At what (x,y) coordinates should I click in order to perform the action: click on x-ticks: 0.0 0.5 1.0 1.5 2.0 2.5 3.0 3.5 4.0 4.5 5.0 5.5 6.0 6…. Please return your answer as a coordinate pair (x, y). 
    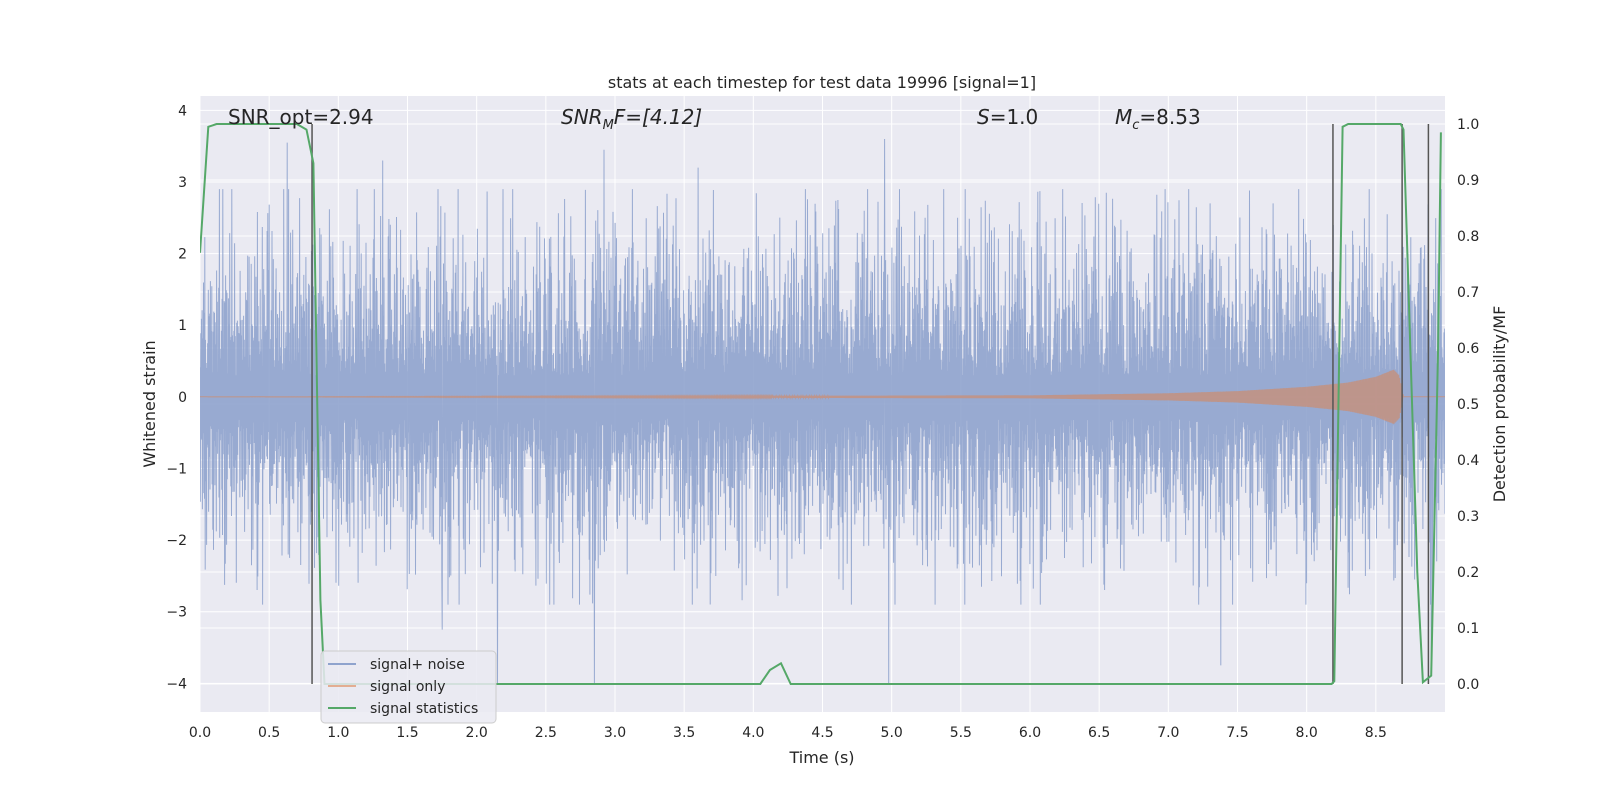
    Looking at the image, I should click on (788, 733).